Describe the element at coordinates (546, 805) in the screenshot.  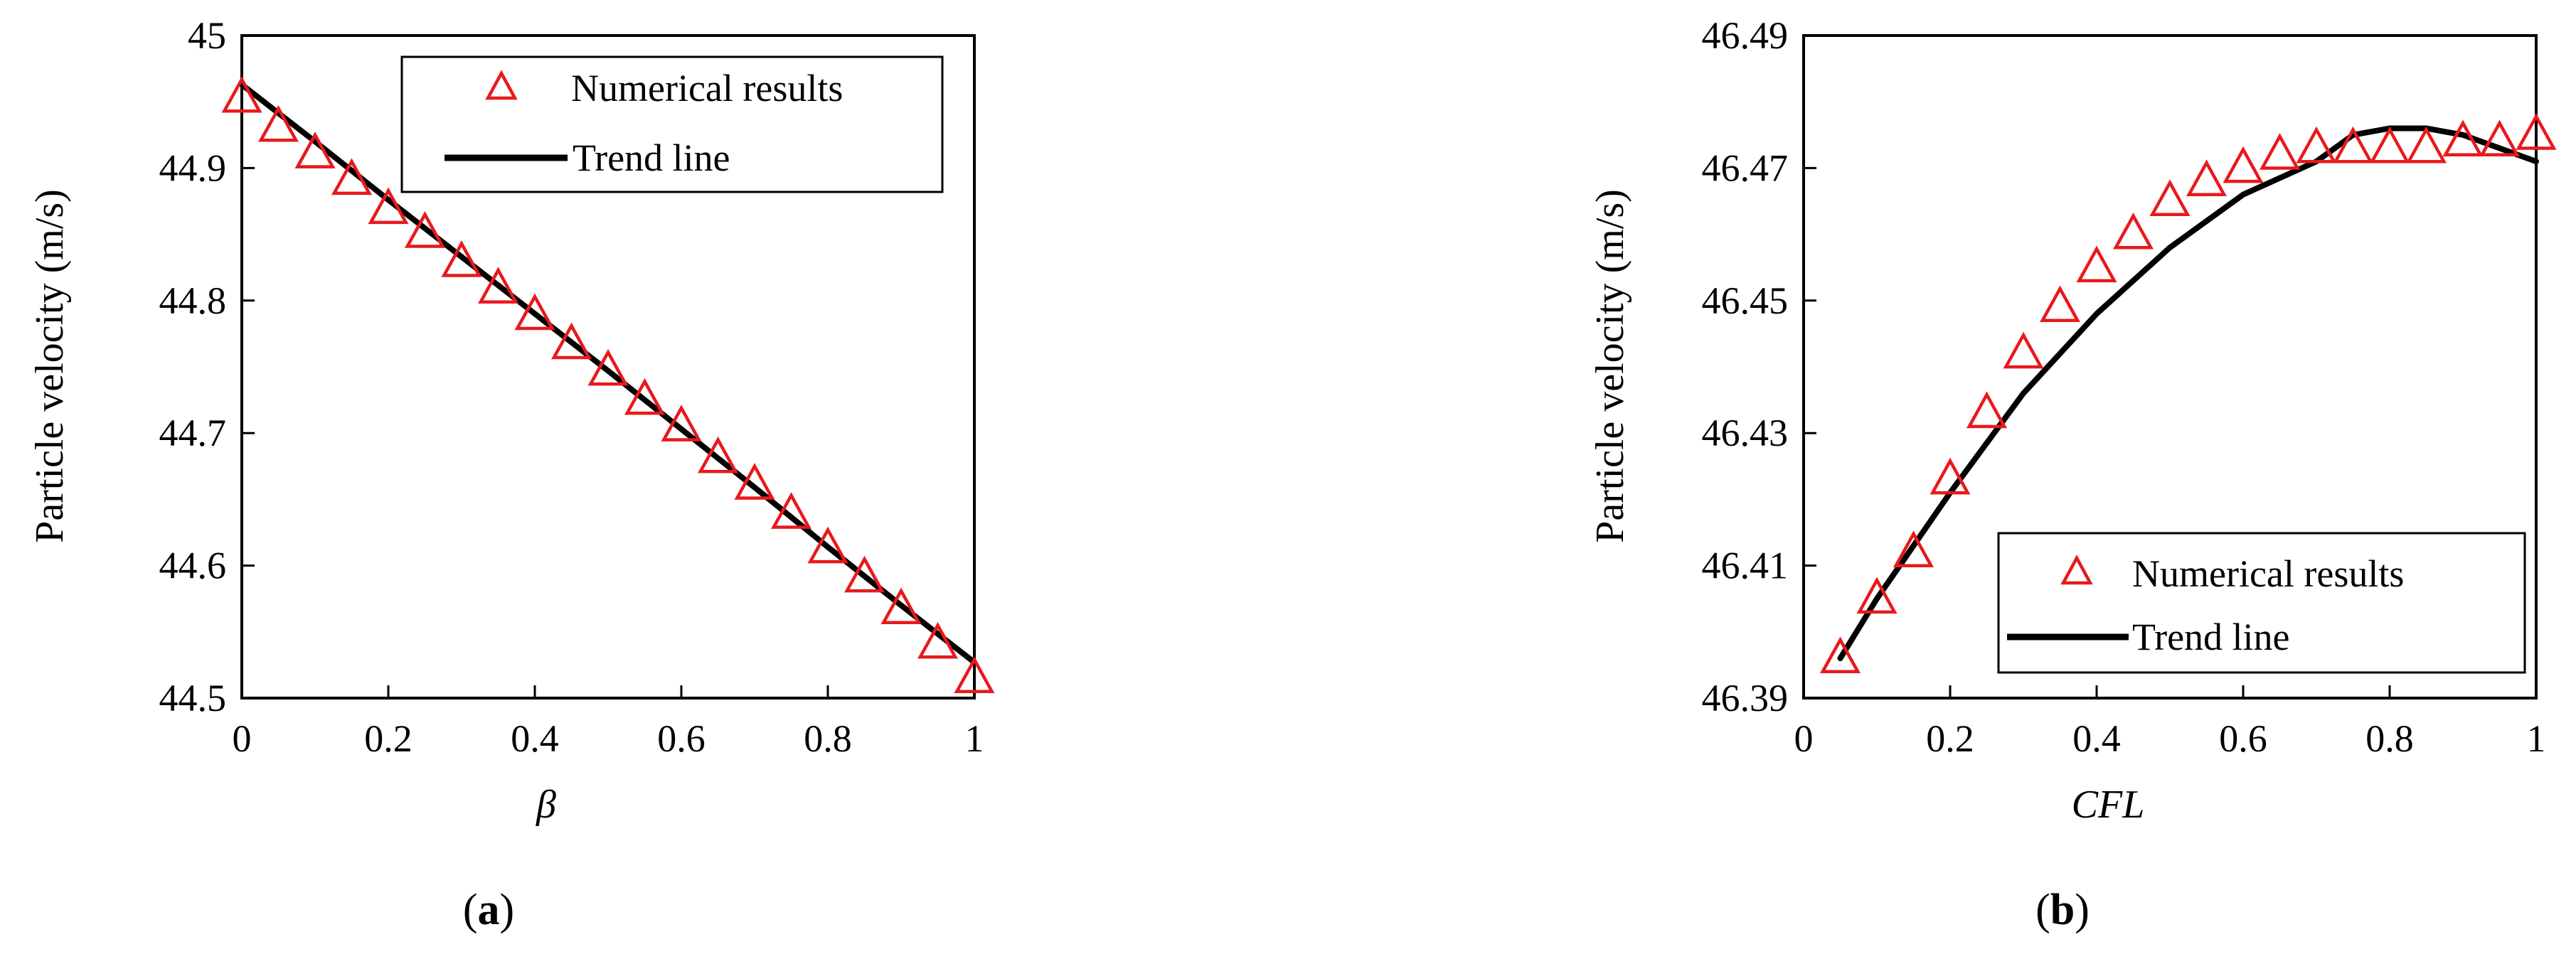
I see `x-axis-title: β` at that location.